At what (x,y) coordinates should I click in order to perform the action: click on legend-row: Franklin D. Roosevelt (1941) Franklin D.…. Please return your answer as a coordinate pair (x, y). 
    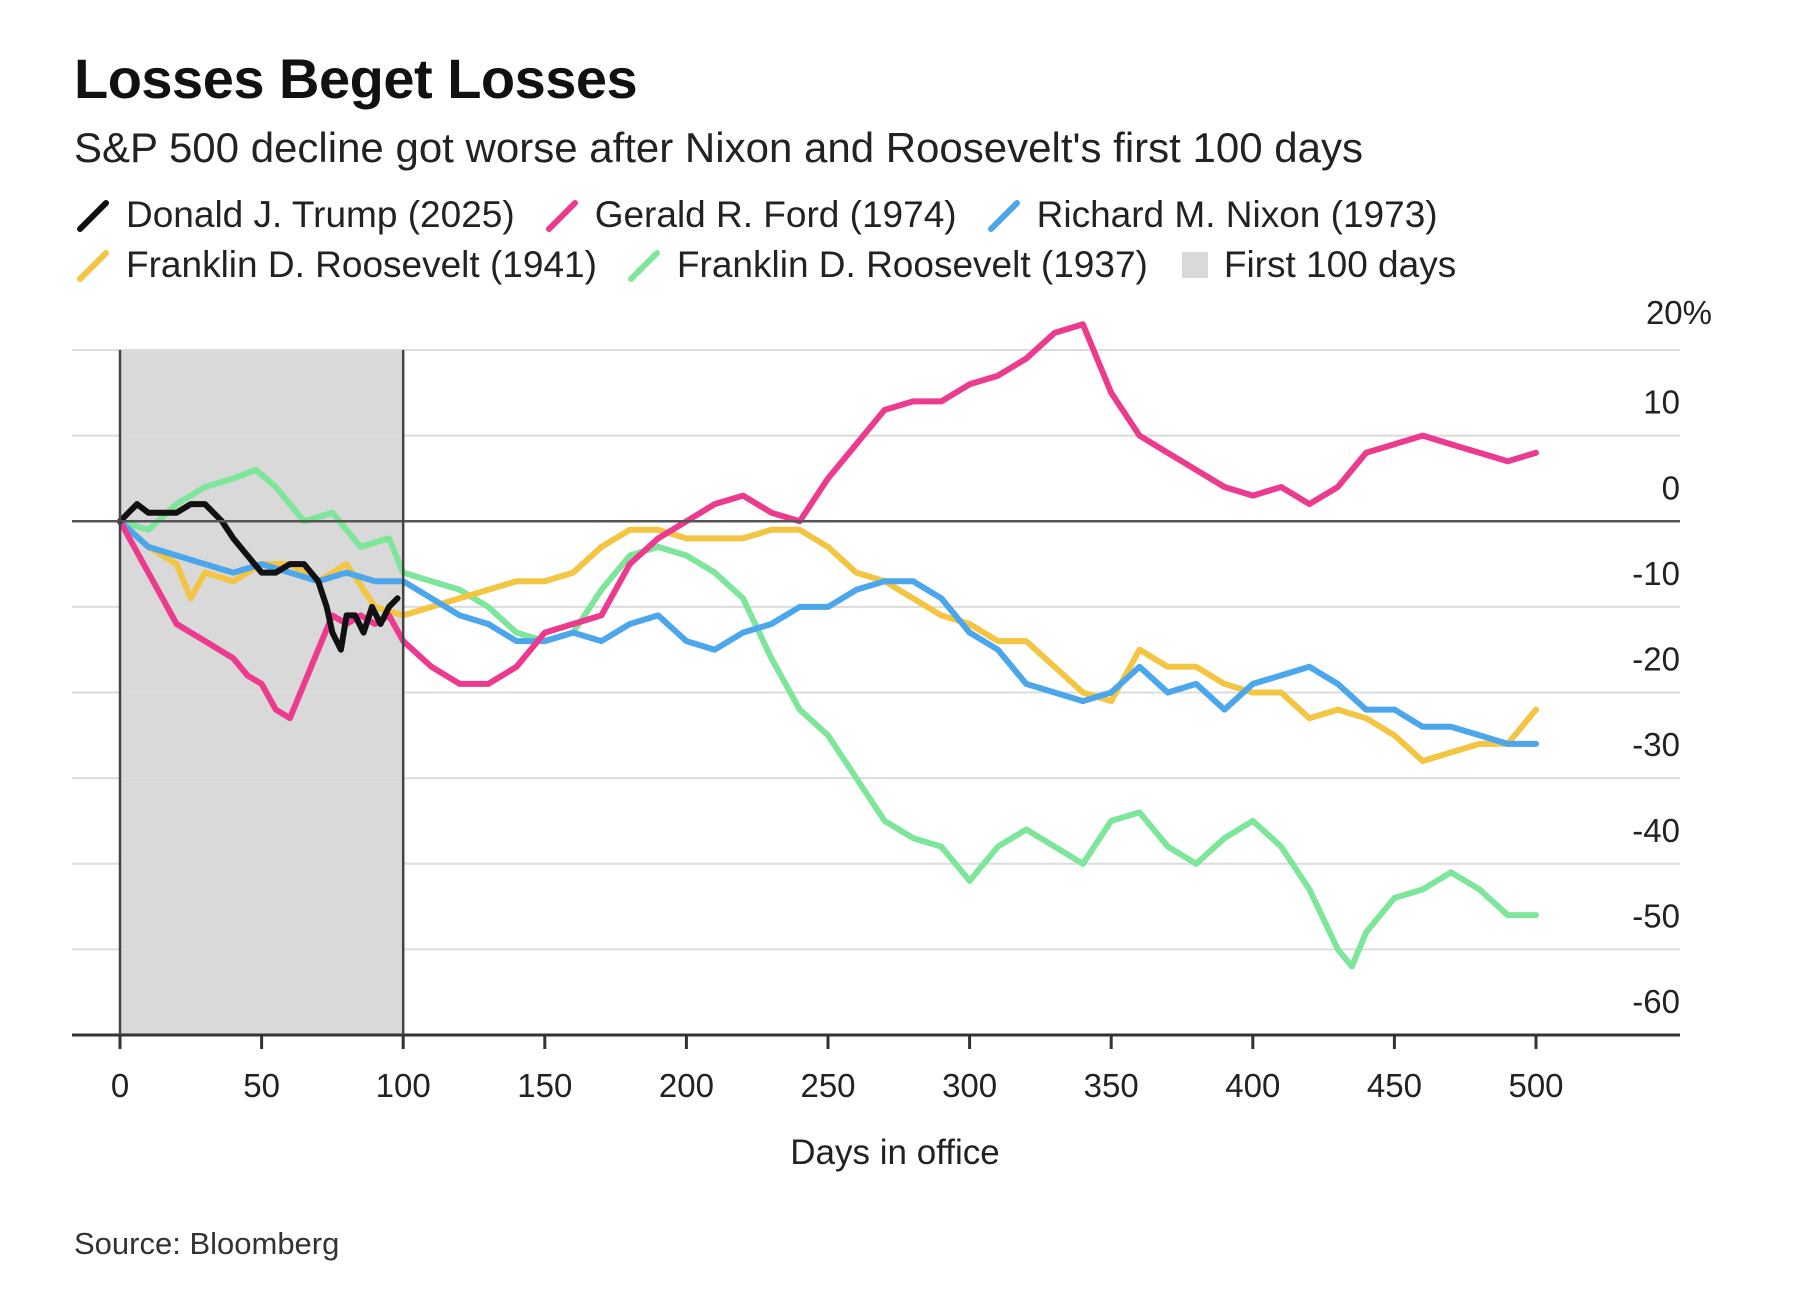
    Looking at the image, I should click on (824, 265).